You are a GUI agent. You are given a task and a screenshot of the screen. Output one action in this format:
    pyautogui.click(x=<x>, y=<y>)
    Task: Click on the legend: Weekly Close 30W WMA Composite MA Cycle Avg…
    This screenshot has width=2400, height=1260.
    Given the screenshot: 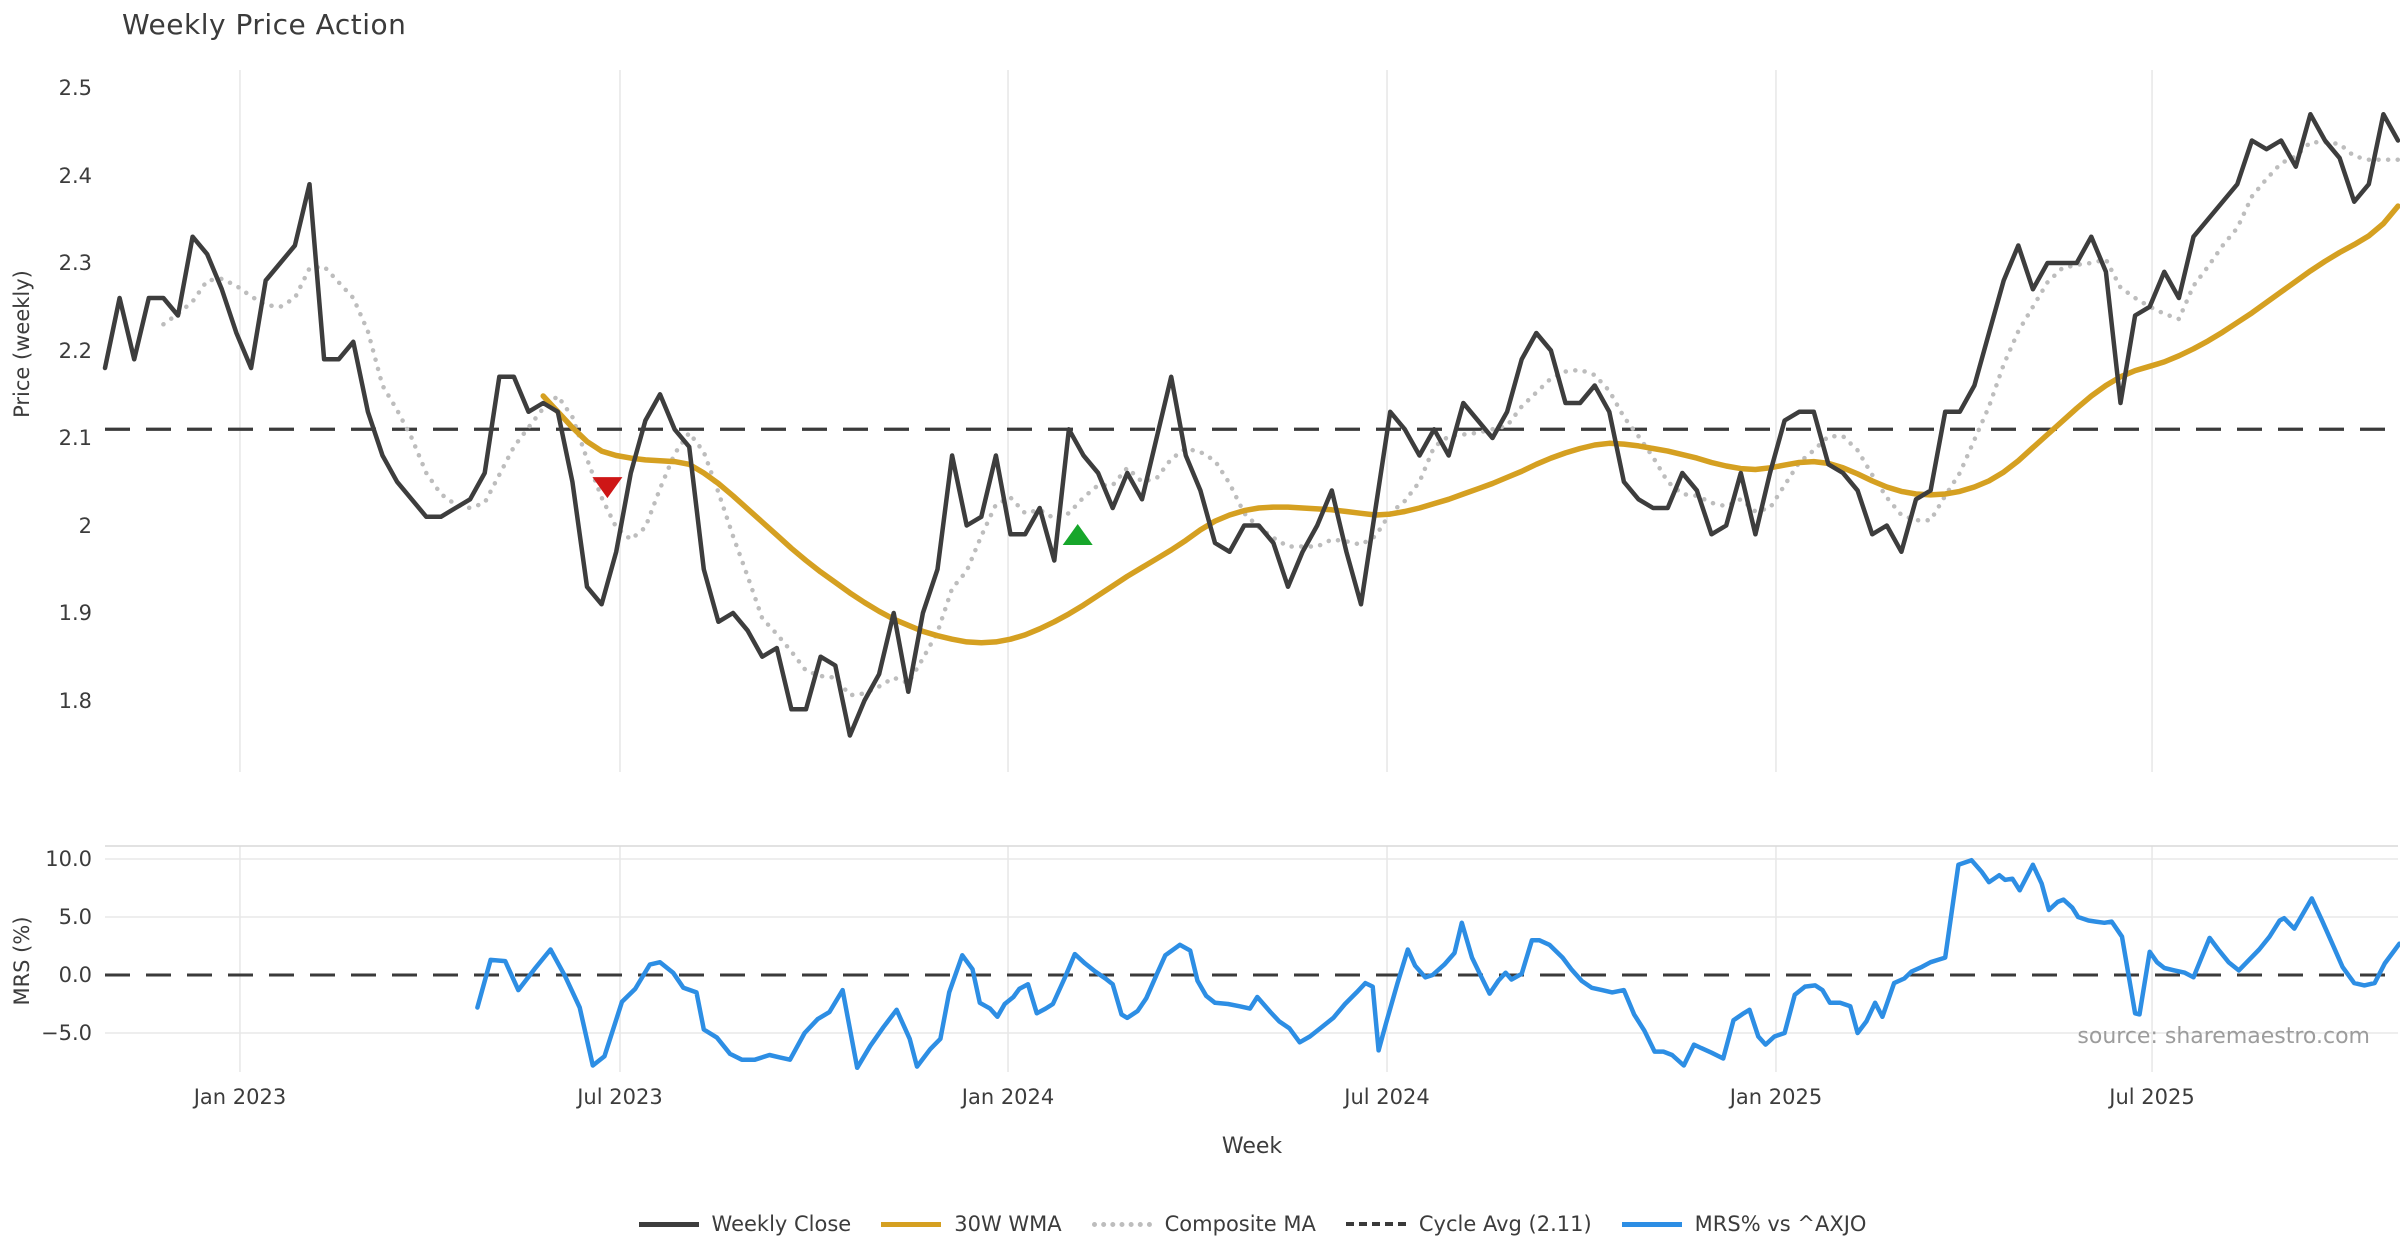 What is the action you would take?
    pyautogui.click(x=1252, y=1224)
    